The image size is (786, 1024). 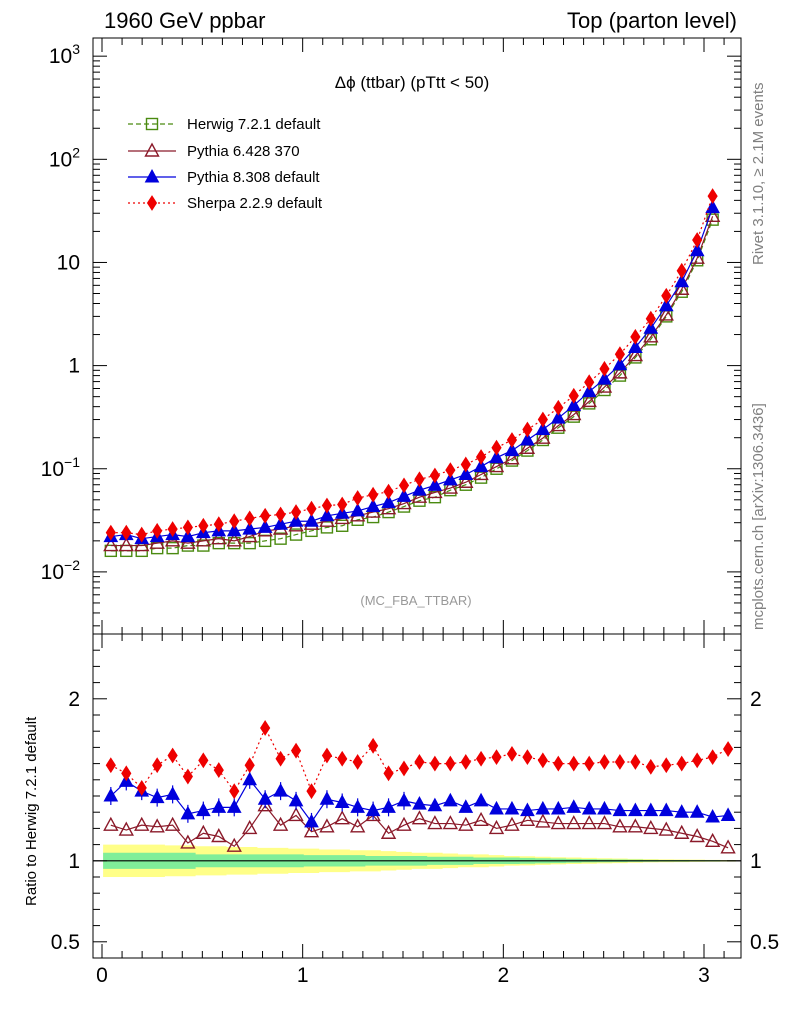 I want to click on ratio-series-line, so click(x=419, y=826).